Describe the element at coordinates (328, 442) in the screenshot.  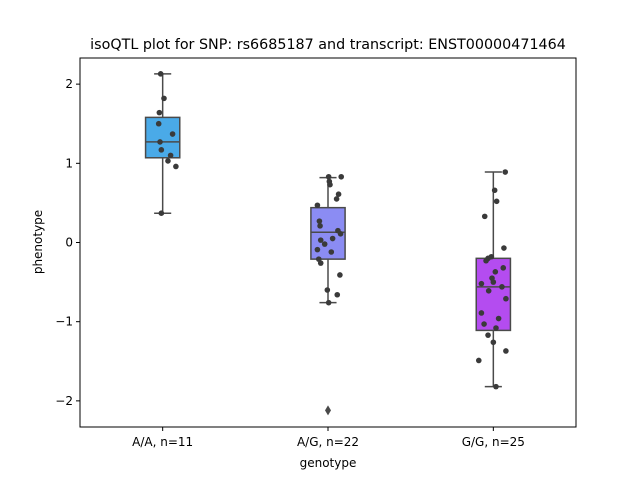
I see `x-tick-label: A/G, n=22` at that location.